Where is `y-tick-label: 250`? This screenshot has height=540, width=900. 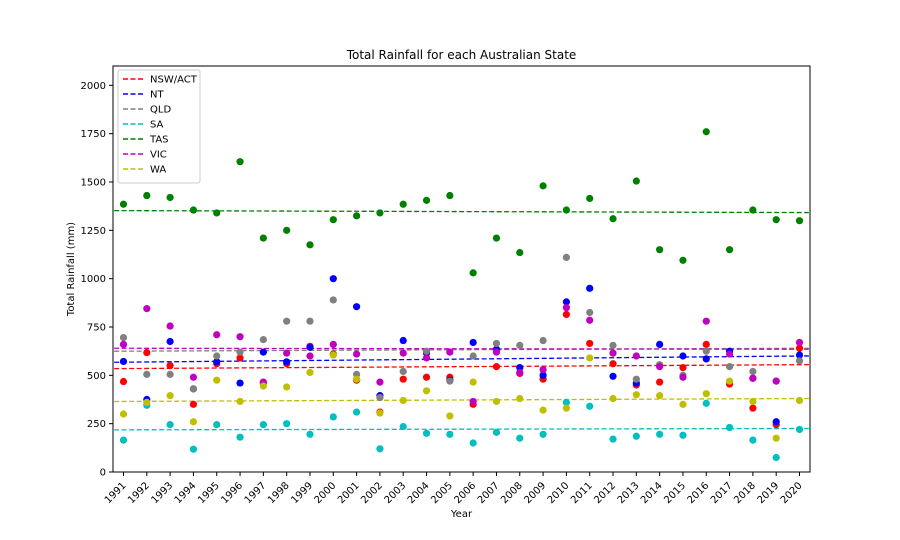 y-tick-label: 250 is located at coordinates (96, 424).